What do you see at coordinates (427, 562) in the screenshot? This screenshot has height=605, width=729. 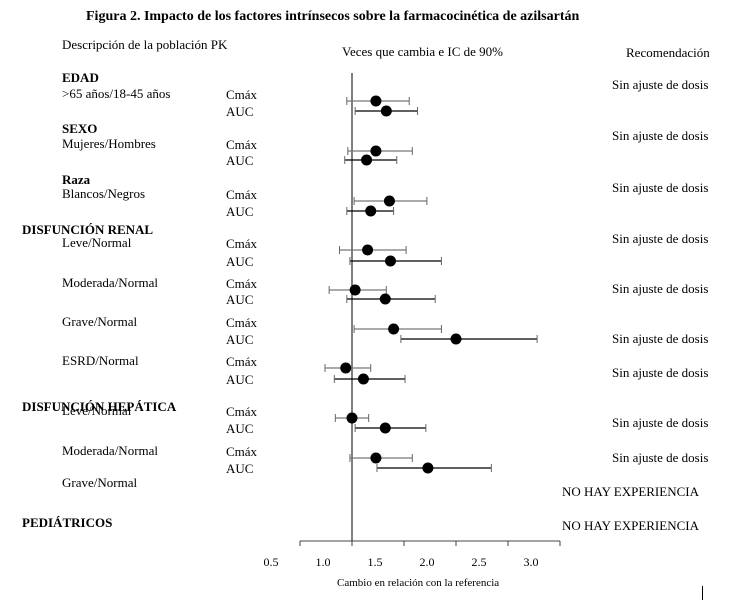 I see `x-tick-label: 2.0` at bounding box center [427, 562].